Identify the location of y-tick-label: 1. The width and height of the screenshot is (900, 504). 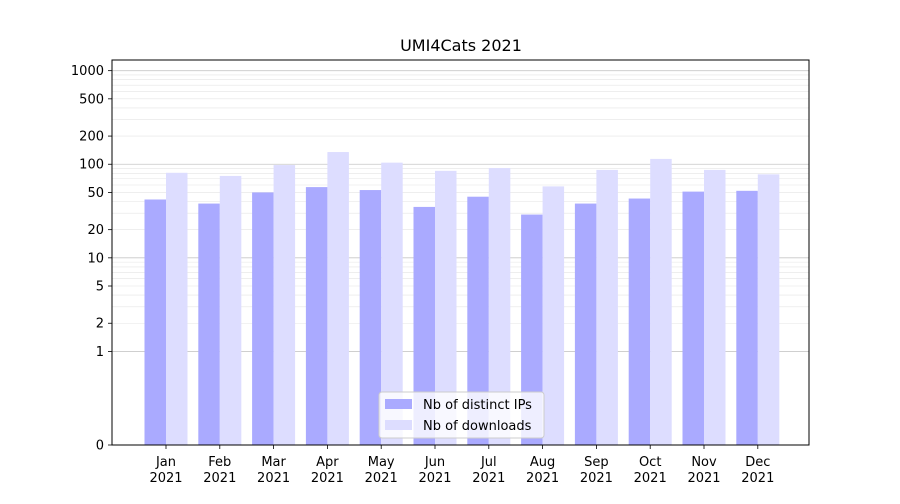
(100, 352).